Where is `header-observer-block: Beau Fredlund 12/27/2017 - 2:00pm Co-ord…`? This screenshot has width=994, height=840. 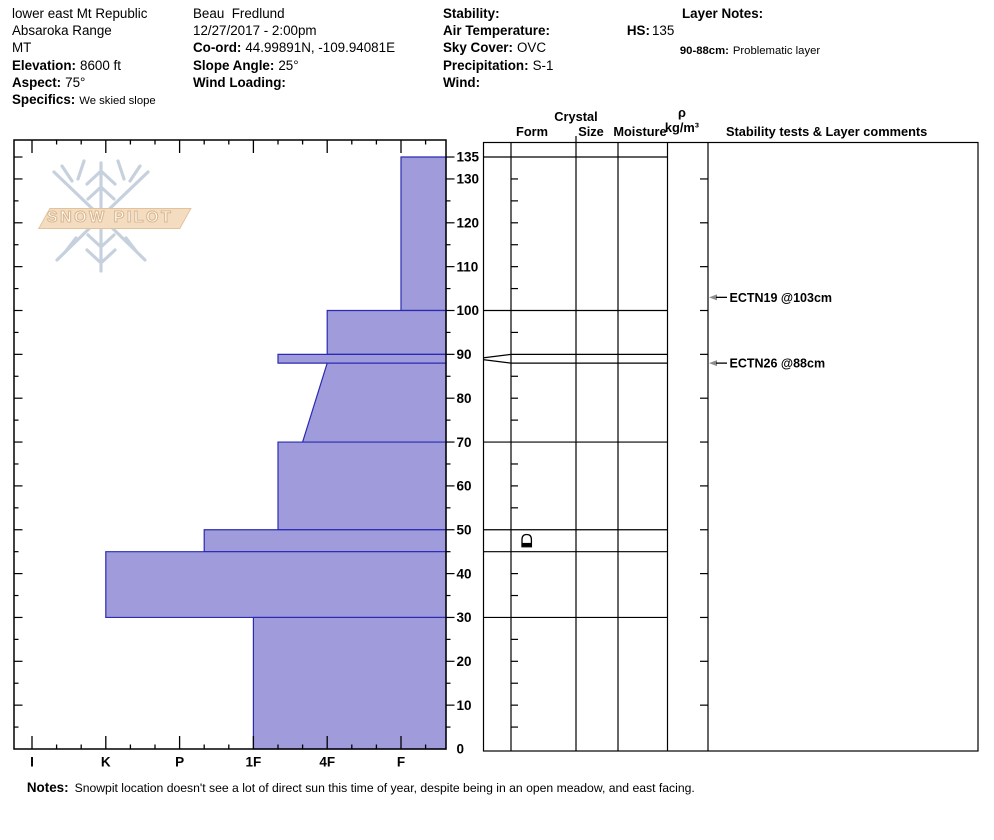 header-observer-block: Beau Fredlund 12/27/2017 - 2:00pm Co-ord… is located at coordinates (294, 48).